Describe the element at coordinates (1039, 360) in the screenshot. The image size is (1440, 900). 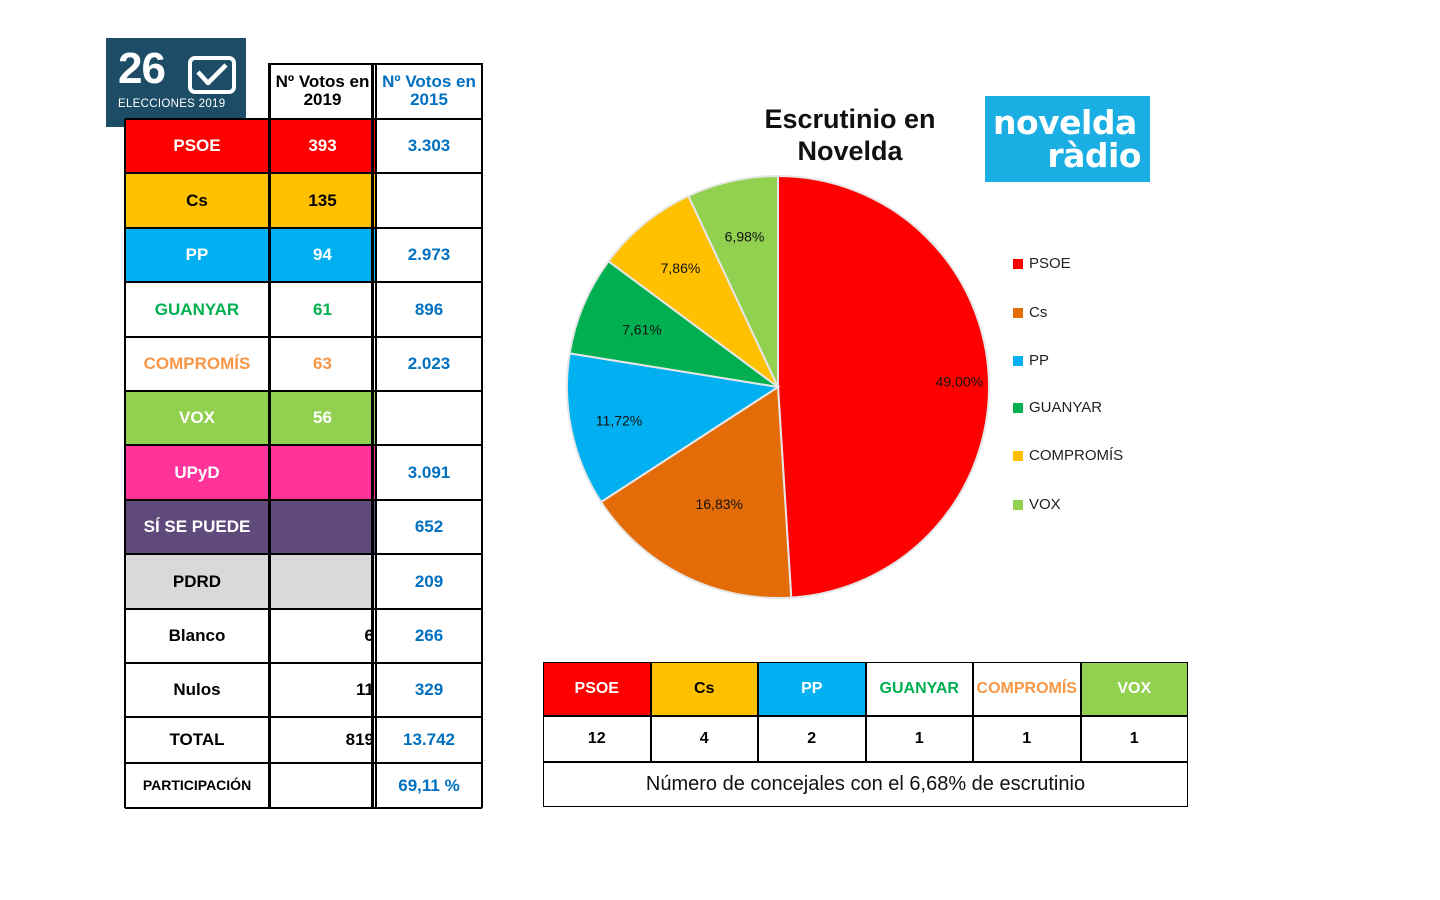
I see `legend-label: PP` at that location.